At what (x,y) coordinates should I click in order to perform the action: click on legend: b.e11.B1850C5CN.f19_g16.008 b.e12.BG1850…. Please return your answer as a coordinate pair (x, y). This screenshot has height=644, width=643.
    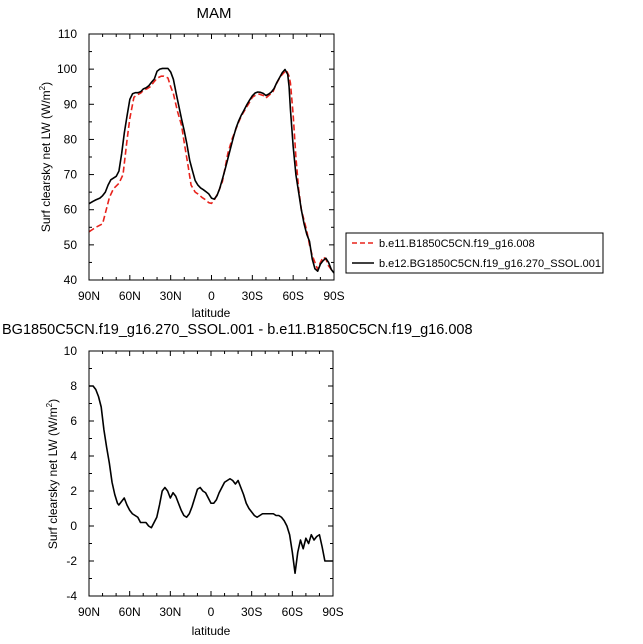
    Looking at the image, I should click on (474, 253).